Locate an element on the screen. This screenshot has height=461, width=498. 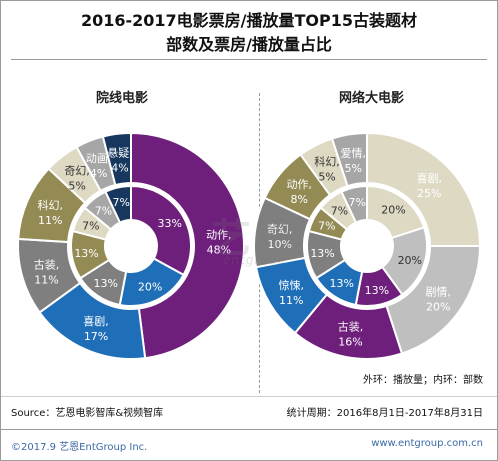
footer-divider is located at coordinates (249, 396).